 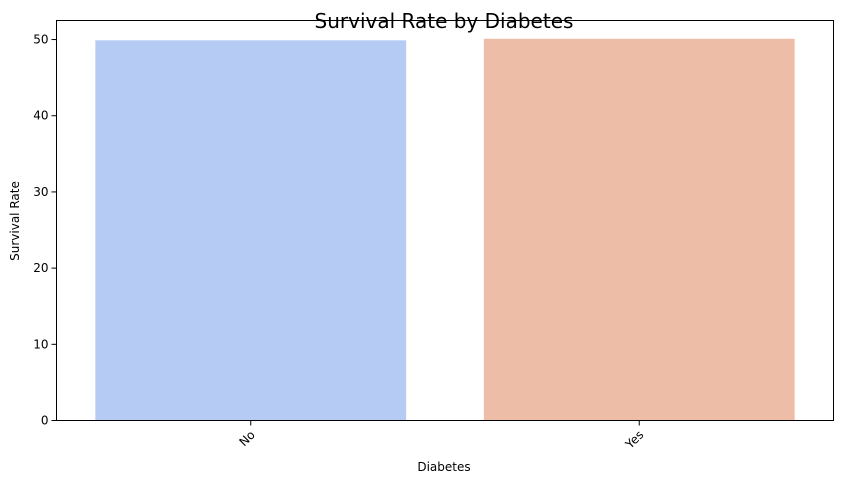 What do you see at coordinates (634, 440) in the screenshot?
I see `x-tick-label: Yes` at bounding box center [634, 440].